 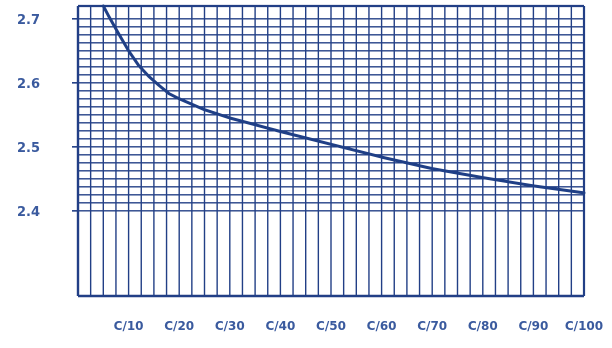 What do you see at coordinates (584, 326) in the screenshot?
I see `x-tick-label: C/100` at bounding box center [584, 326].